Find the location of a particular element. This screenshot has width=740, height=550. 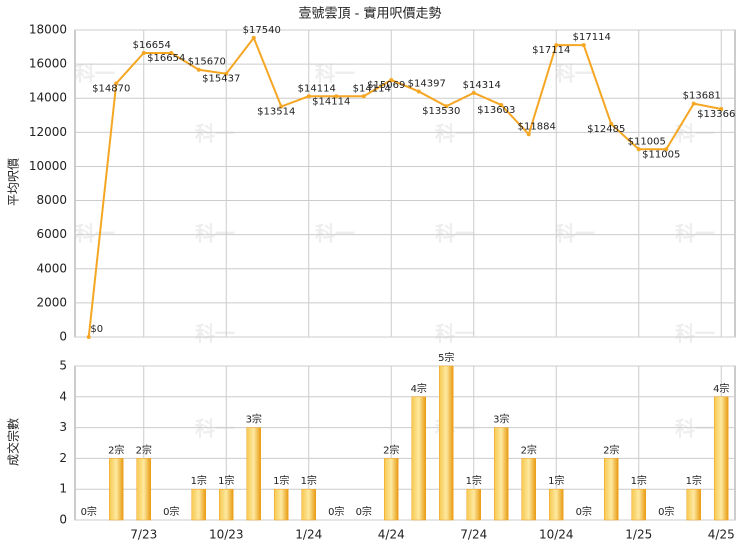

data-label: $13530 is located at coordinates (441, 111).